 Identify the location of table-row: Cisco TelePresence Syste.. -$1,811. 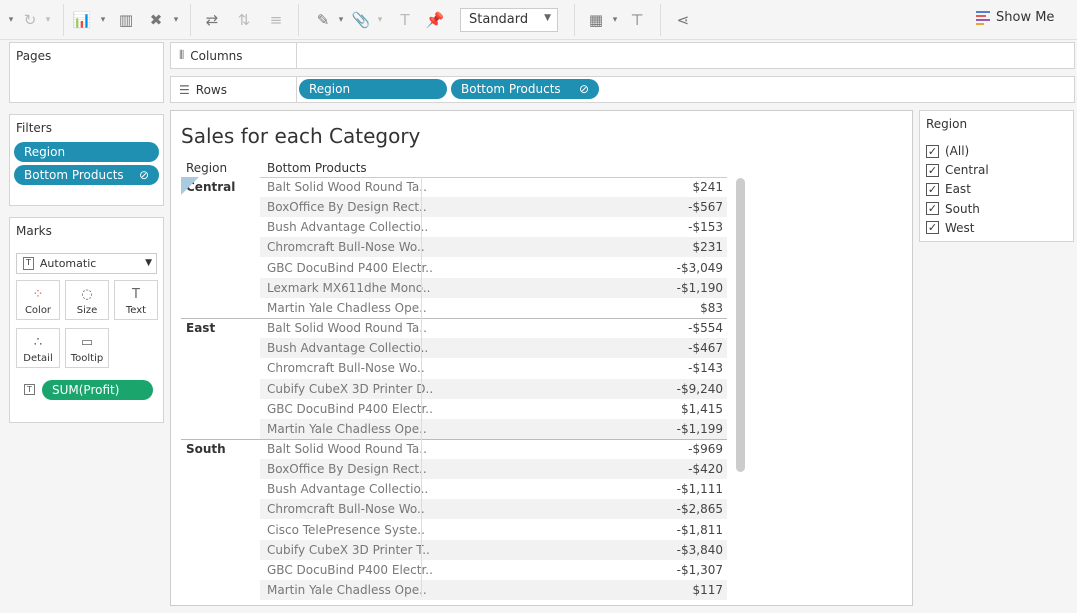
(493, 530).